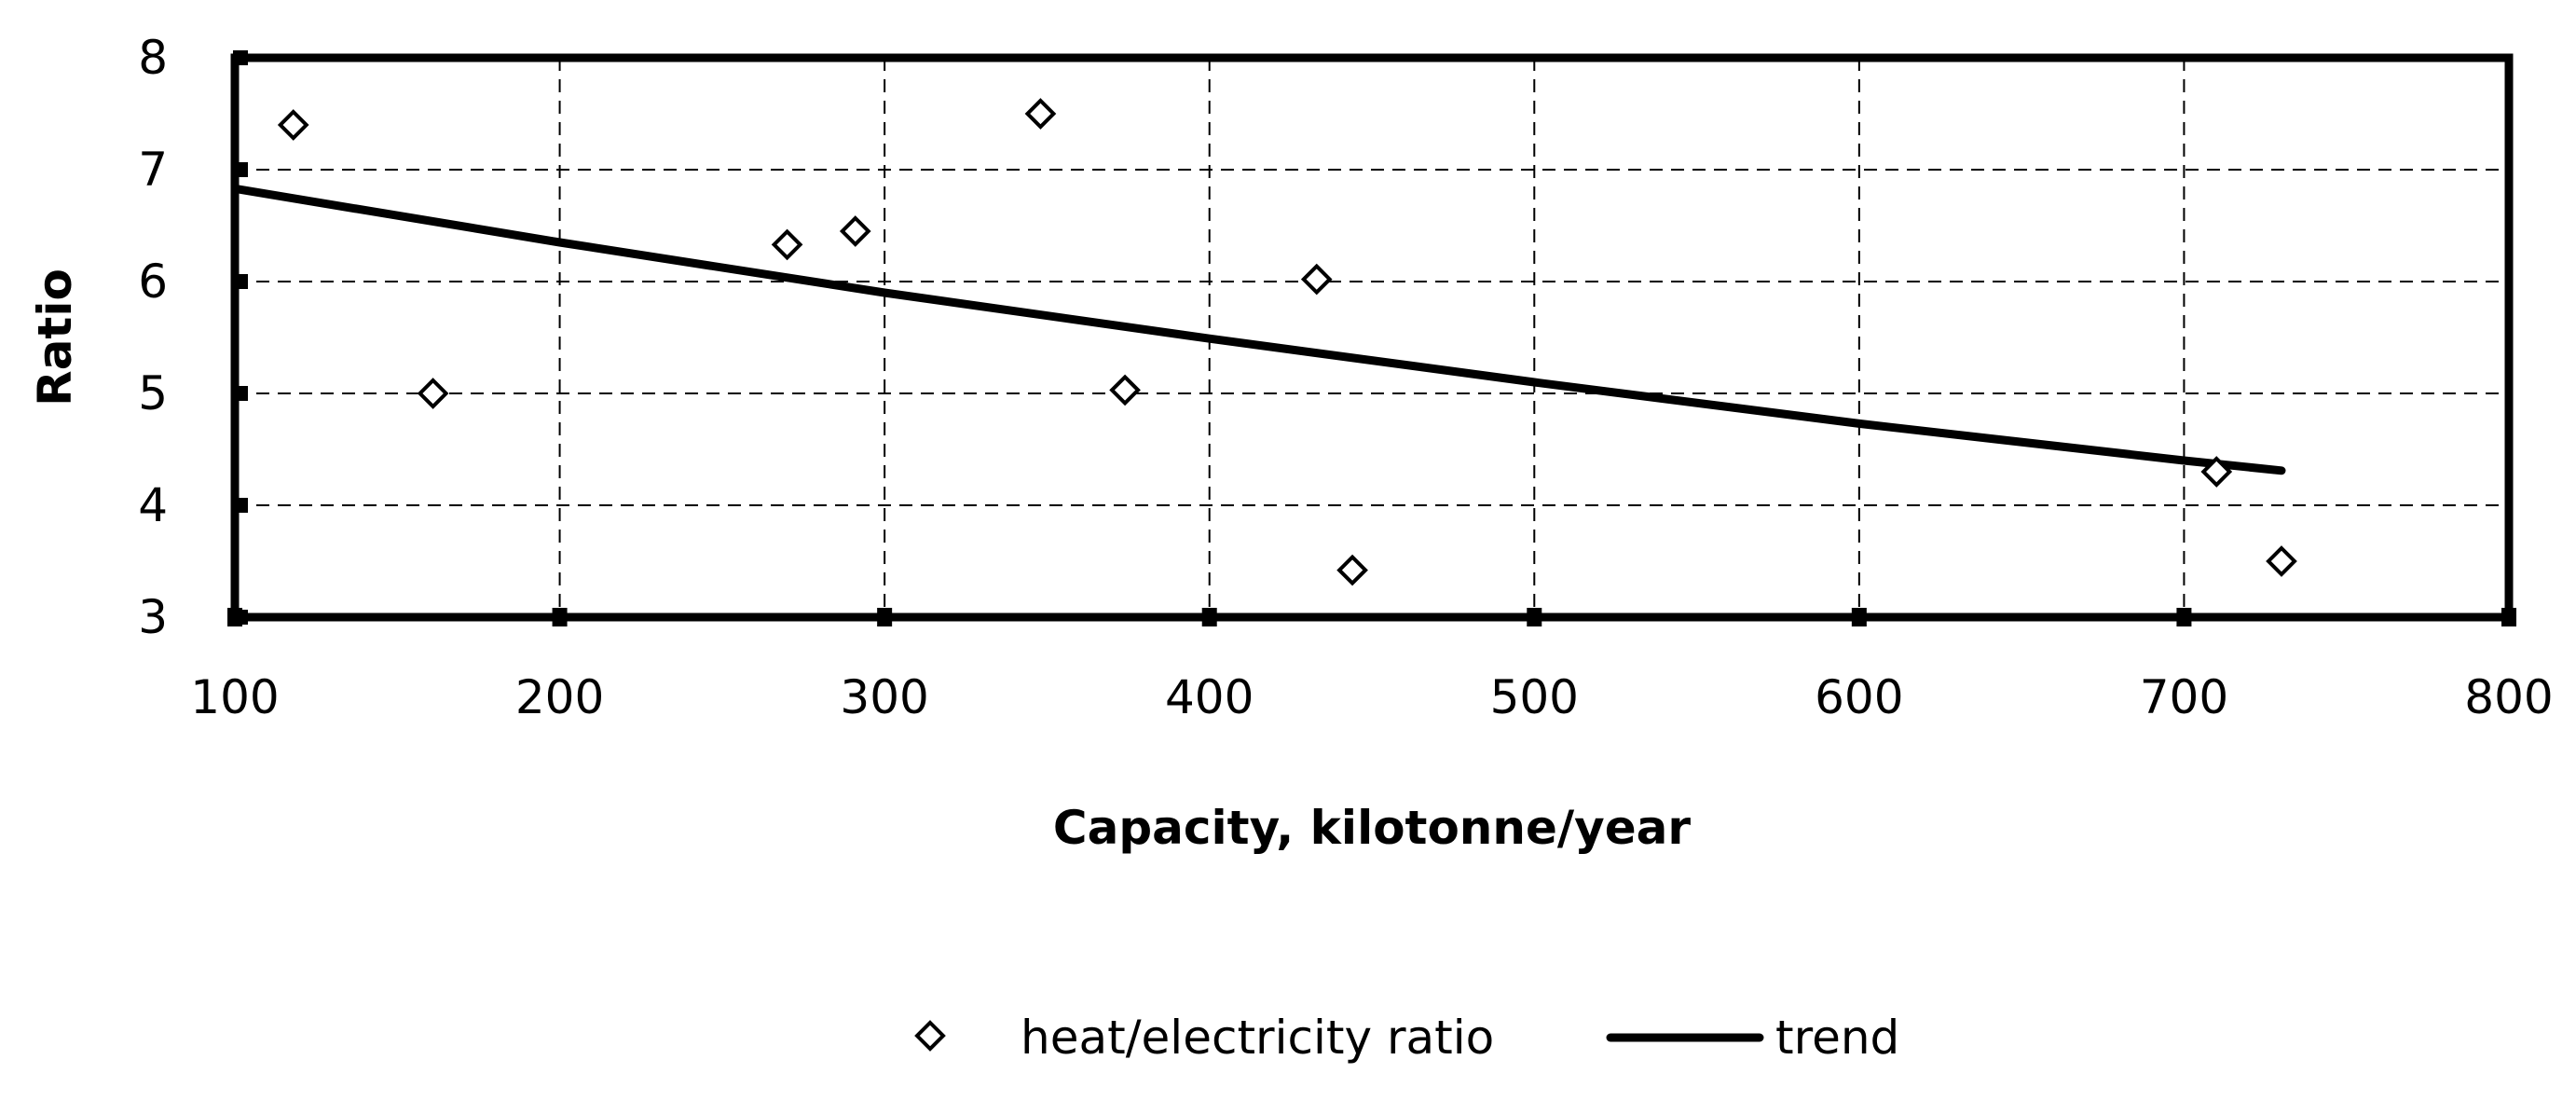 The image size is (2576, 1101). What do you see at coordinates (153, 393) in the screenshot?
I see `y-tick-label-5: 5` at bounding box center [153, 393].